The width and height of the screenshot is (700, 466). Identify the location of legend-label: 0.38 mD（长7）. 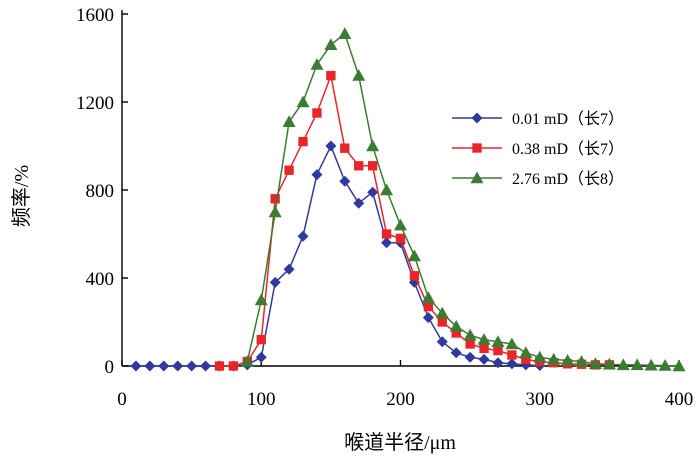
(568, 149).